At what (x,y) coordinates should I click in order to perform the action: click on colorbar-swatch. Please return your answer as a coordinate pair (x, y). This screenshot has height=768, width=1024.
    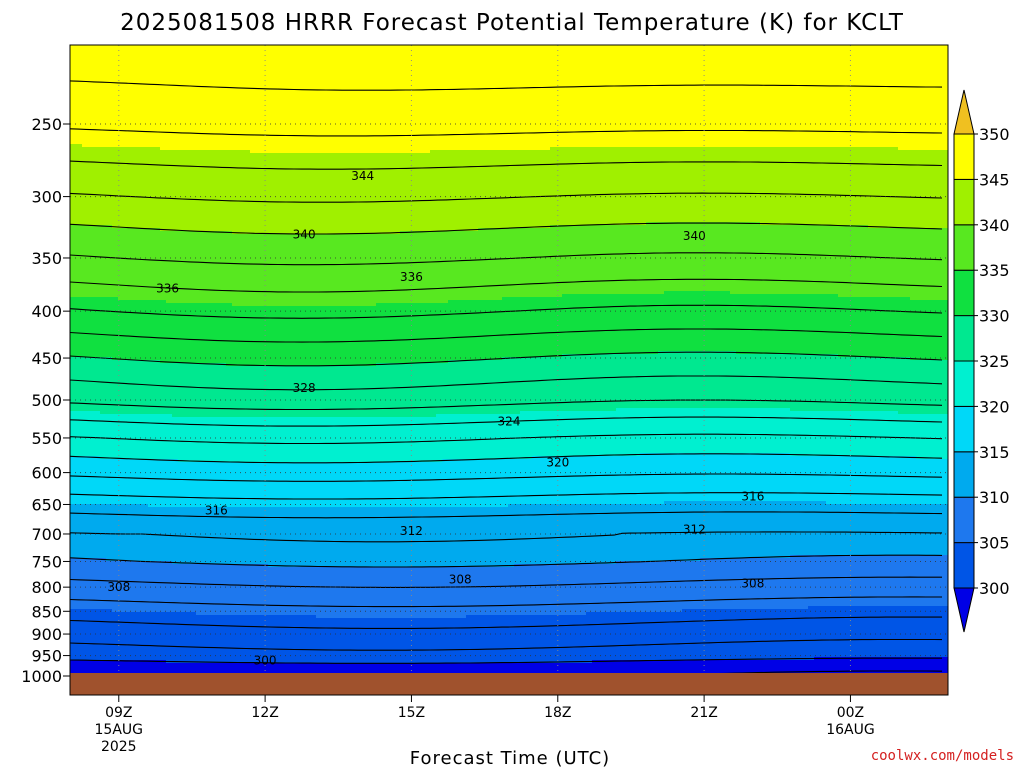
    Looking at the image, I should click on (964, 474).